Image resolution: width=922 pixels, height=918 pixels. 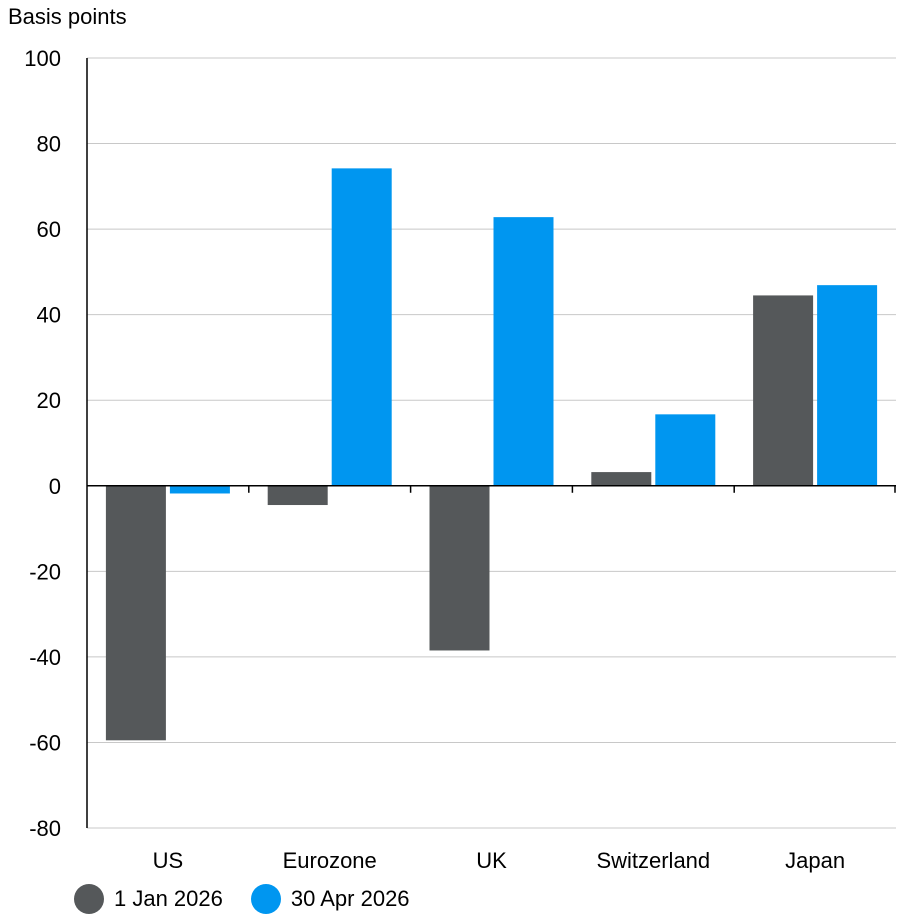 I want to click on y-tick-label: 60, so click(x=49, y=229).